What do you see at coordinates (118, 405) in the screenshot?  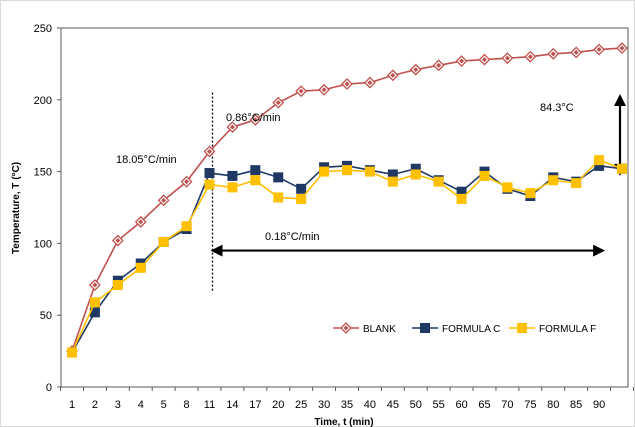 I see `x-tick-label: 3` at bounding box center [118, 405].